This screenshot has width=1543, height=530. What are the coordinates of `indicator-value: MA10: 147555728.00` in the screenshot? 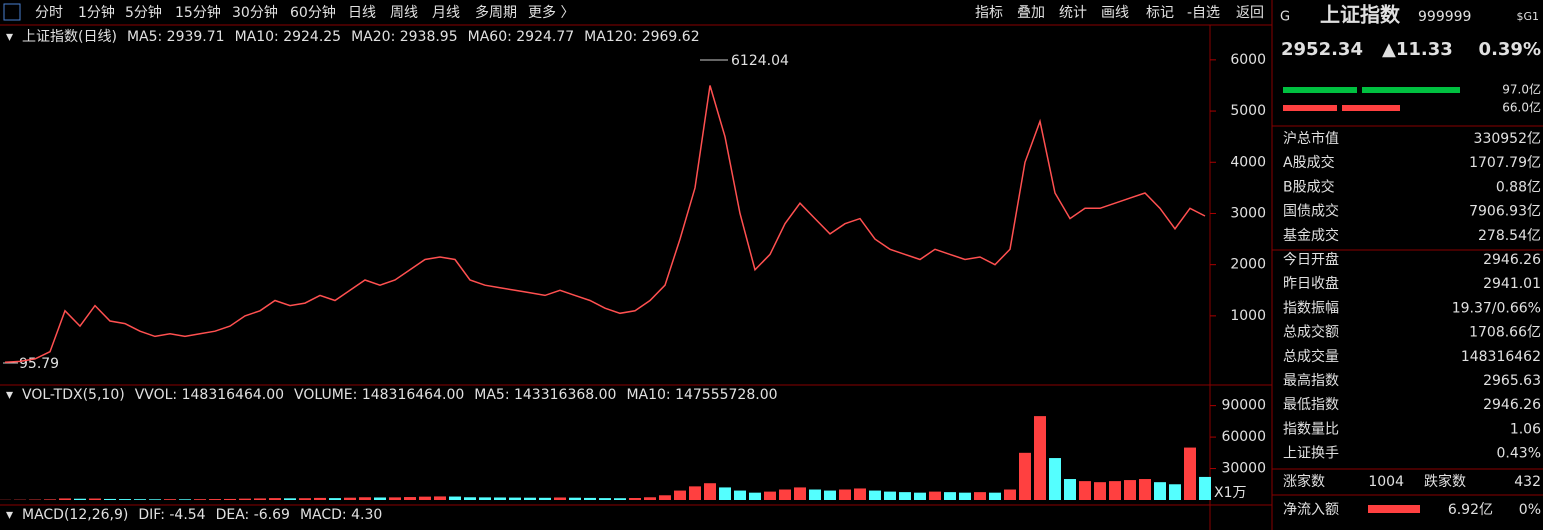 It's located at (701, 395).